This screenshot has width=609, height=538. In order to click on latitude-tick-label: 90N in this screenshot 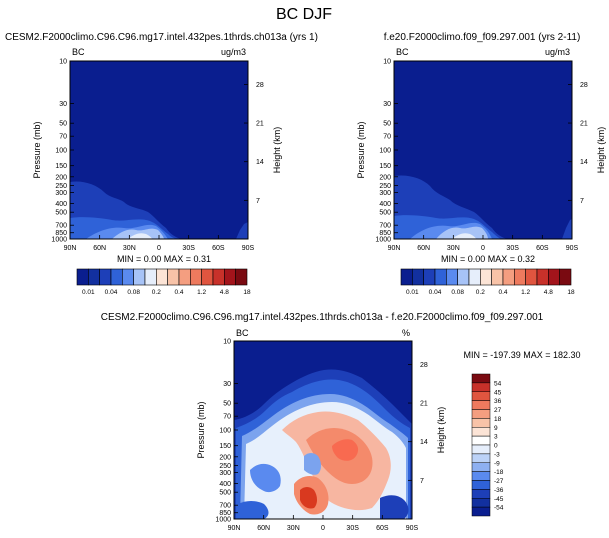, I will do `click(70, 248)`.